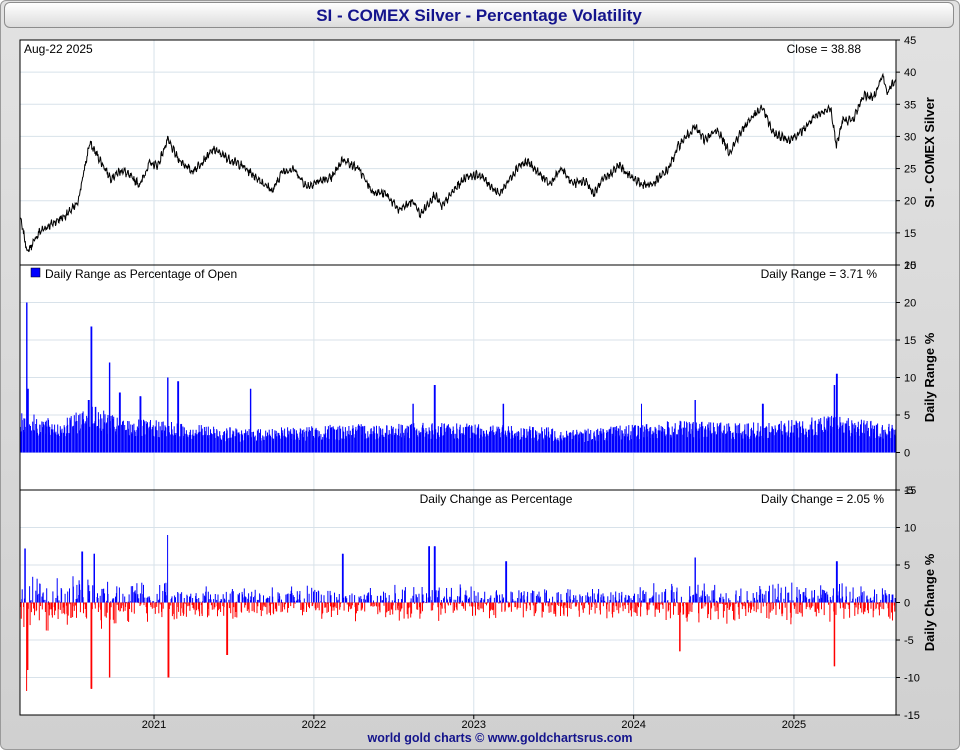 This screenshot has width=960, height=750. Describe the element at coordinates (910, 105) in the screenshot. I see `y-tick-label: 35` at that location.